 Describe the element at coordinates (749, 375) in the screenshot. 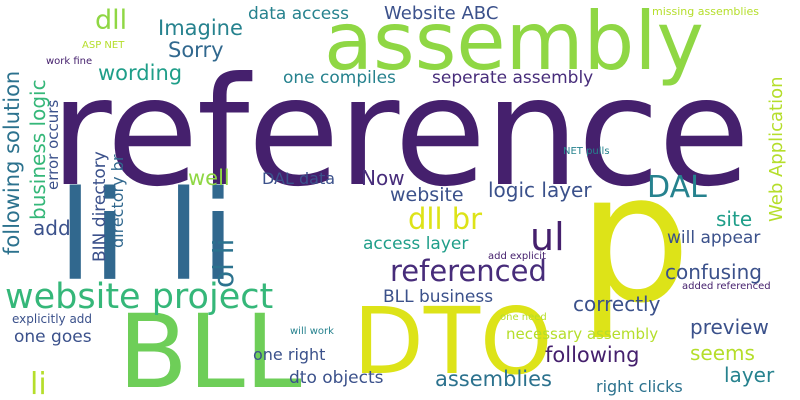

I see `word-layer: layer` at that location.